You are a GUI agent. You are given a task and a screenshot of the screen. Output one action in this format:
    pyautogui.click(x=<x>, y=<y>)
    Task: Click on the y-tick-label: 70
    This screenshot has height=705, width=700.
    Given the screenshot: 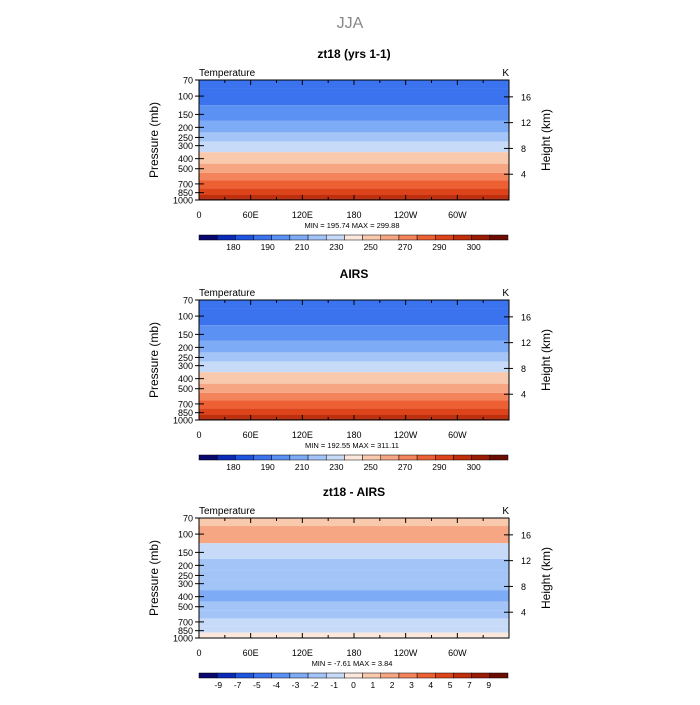 What is the action you would take?
    pyautogui.click(x=188, y=519)
    